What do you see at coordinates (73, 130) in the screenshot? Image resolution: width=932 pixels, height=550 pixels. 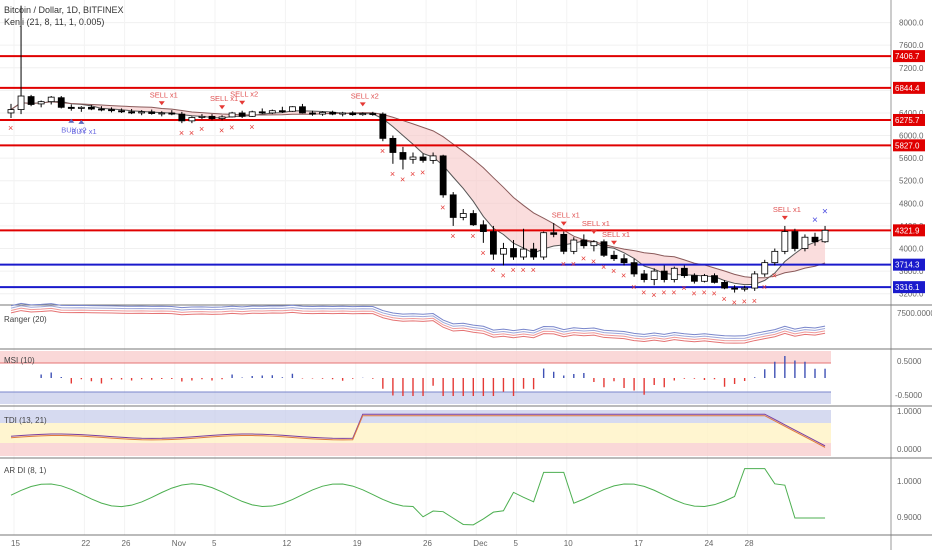 I see `buy-signal-label: BUY x2` at bounding box center [73, 130].